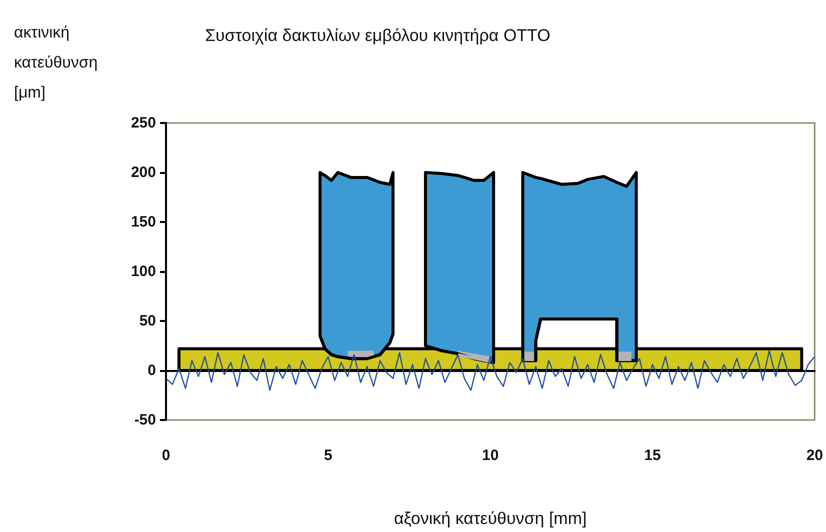 This screenshot has width=826, height=532. Describe the element at coordinates (143, 222) in the screenshot. I see `y-tick-label: 150` at that location.